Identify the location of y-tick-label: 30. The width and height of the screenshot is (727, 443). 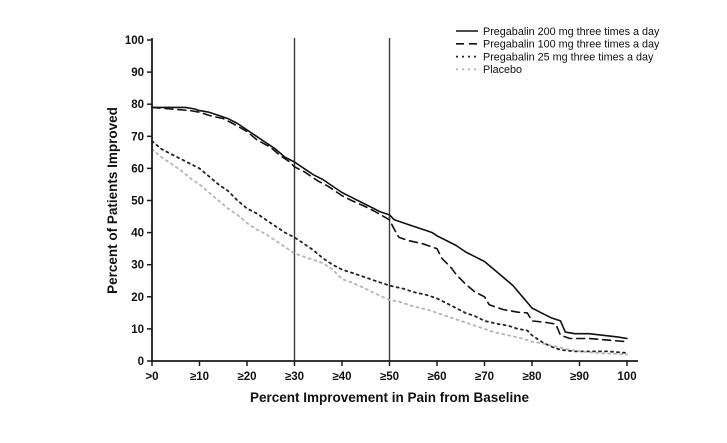
(137, 266).